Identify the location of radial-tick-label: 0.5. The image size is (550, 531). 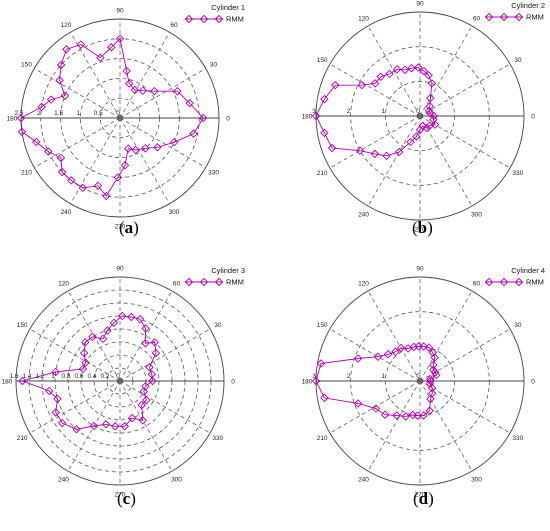
(98, 113).